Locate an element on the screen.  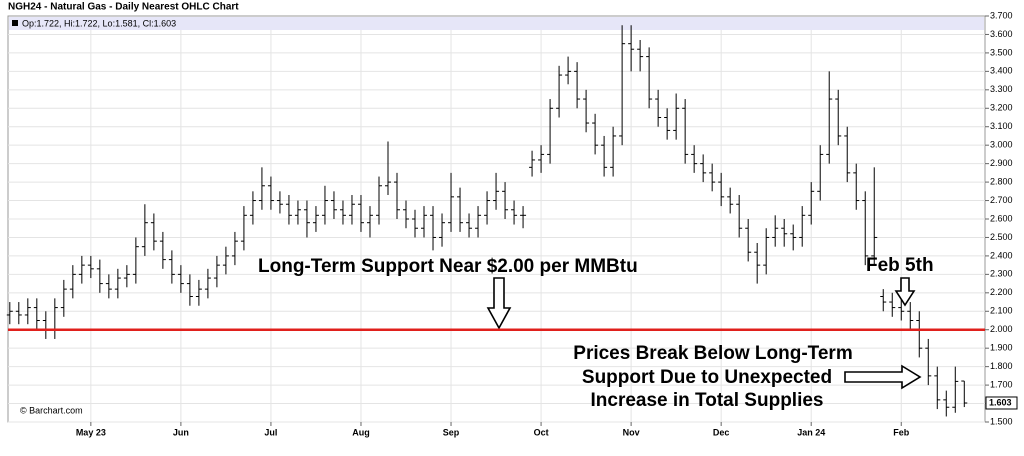
source: © Barchart.com is located at coordinates (51, 410).